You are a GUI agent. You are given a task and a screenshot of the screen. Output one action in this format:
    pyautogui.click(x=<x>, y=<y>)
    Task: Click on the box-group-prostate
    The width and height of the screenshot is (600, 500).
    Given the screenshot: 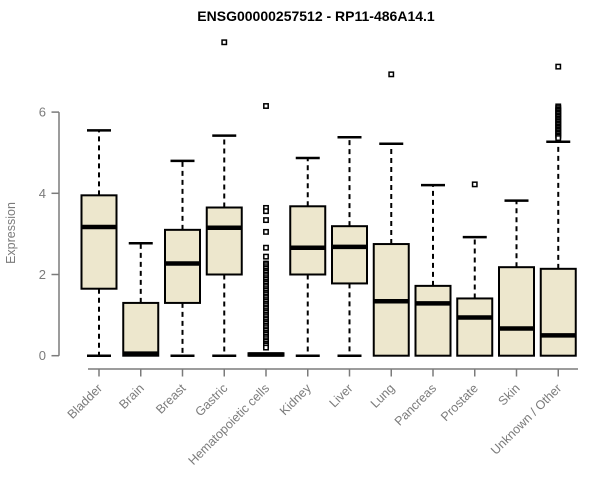 What is the action you would take?
    pyautogui.click(x=475, y=269)
    